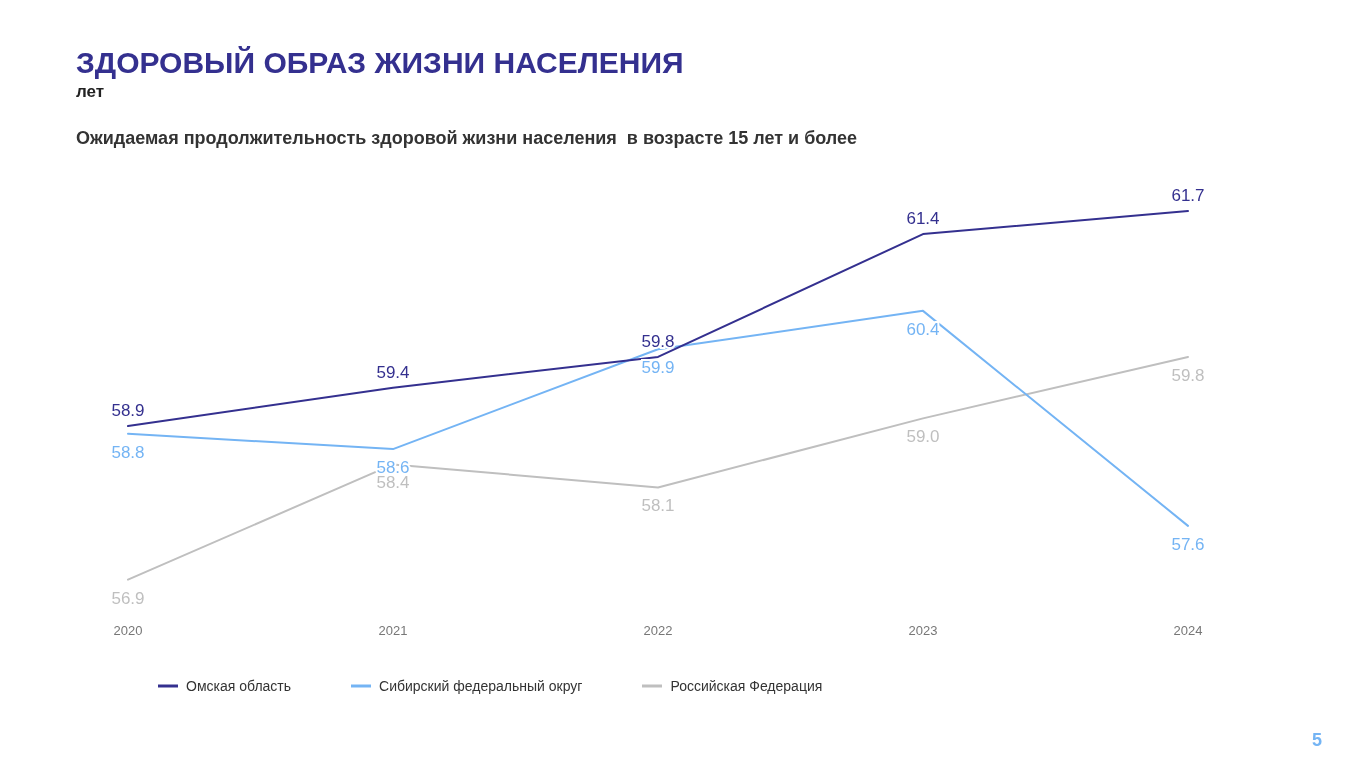 The width and height of the screenshot is (1350, 759). I want to click on data-label: 58.8, so click(128, 452).